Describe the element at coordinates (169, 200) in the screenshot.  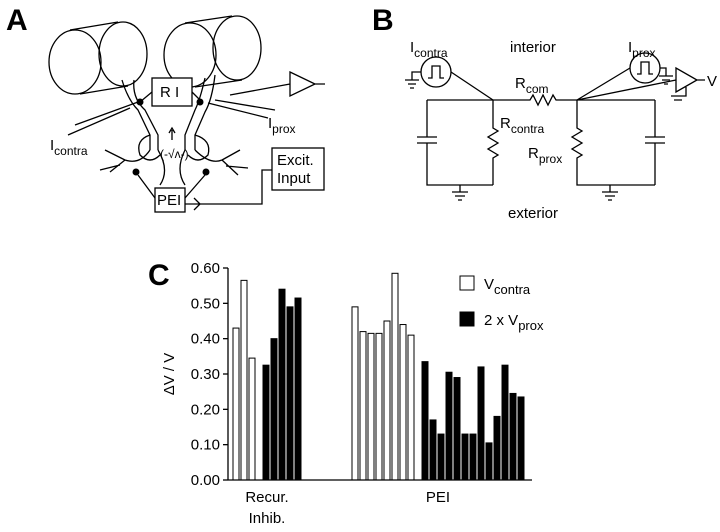
I see `pei-label: PEI` at that location.